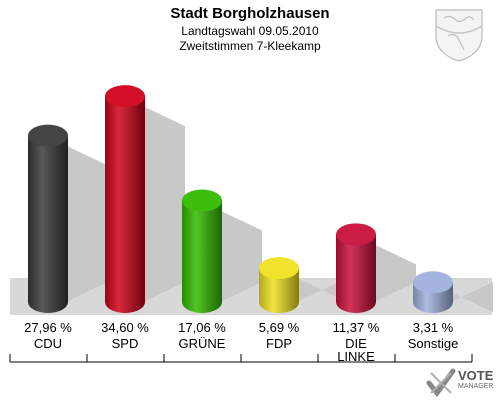 Image resolution: width=500 pixels, height=400 pixels. What do you see at coordinates (202, 343) in the screenshot?
I see `category-label: GRÜNE` at bounding box center [202, 343].